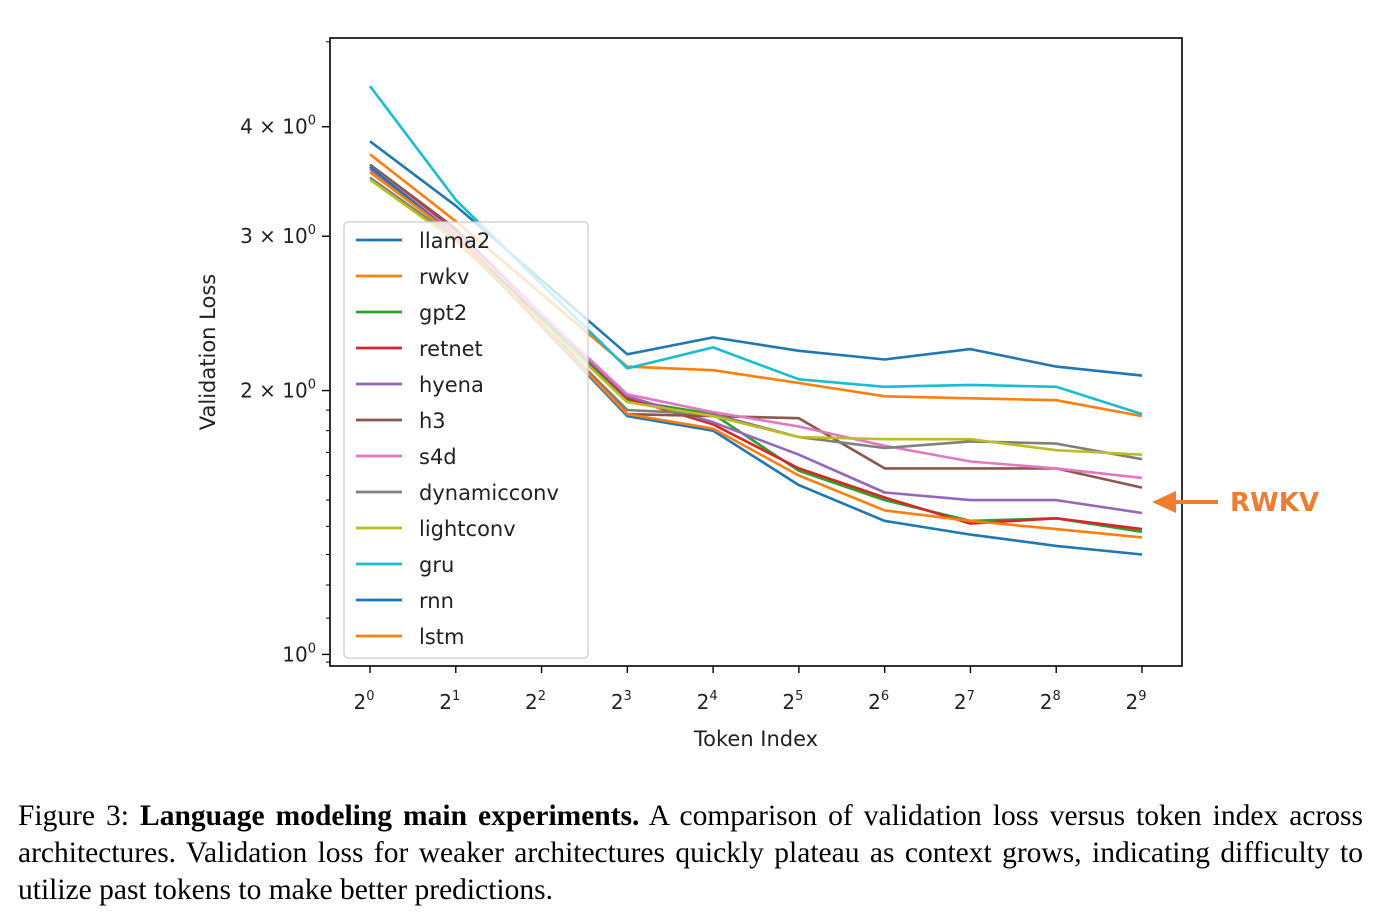  I want to click on y-axis-ticks: 100 2 × 100 3 × 100 4 × 100, so click(285, 353).